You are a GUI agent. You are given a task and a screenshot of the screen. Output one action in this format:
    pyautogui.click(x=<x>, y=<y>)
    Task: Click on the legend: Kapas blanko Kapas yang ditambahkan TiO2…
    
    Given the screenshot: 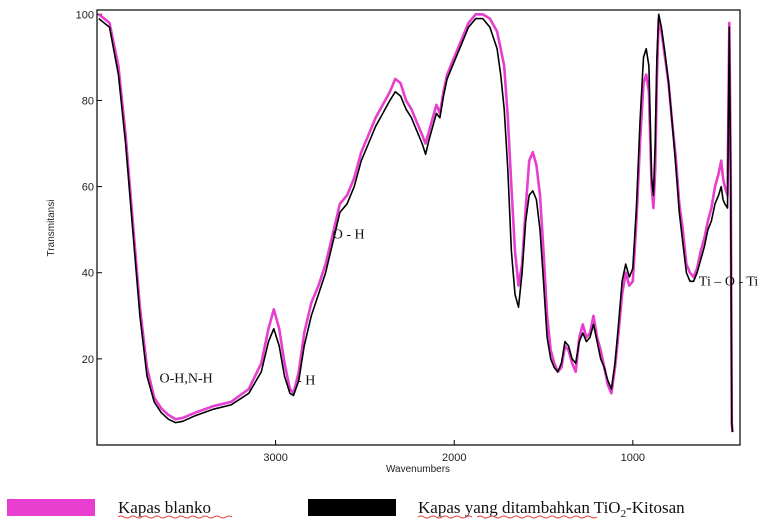 What is the action you would take?
    pyautogui.click(x=346, y=509)
    